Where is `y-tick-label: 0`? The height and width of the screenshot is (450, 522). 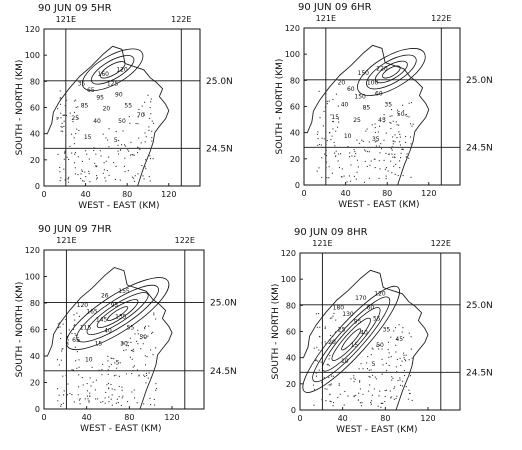 y-tick-label: 0 is located at coordinates (293, 410).